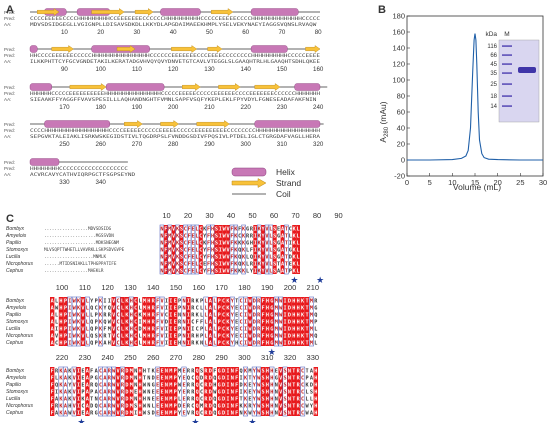  I want to click on species-label: Bombyx, so click(15, 371).